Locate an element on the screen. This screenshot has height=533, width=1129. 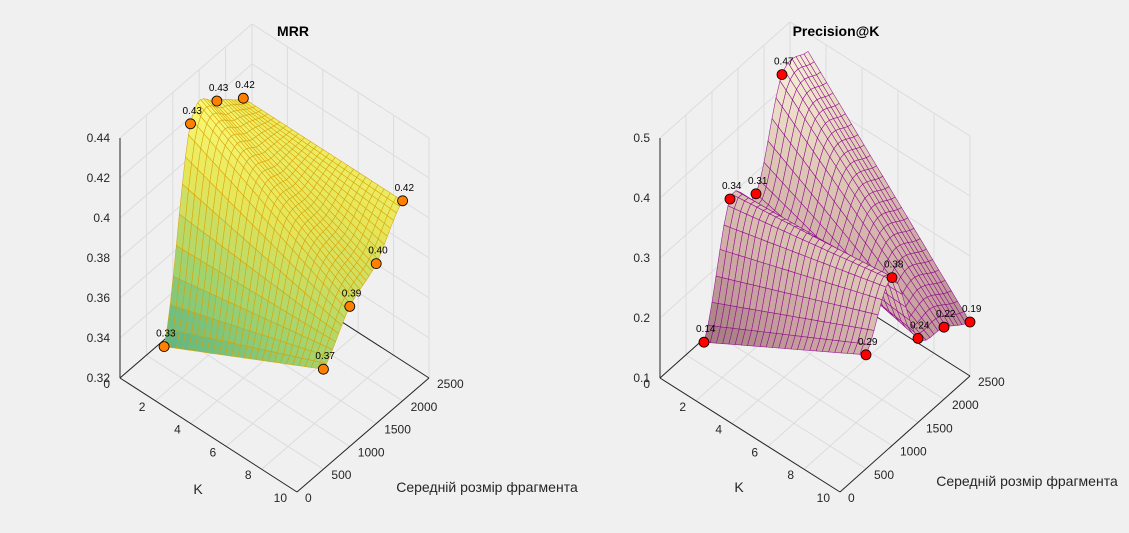
precision-data-label: 0.19 is located at coordinates (972, 309).